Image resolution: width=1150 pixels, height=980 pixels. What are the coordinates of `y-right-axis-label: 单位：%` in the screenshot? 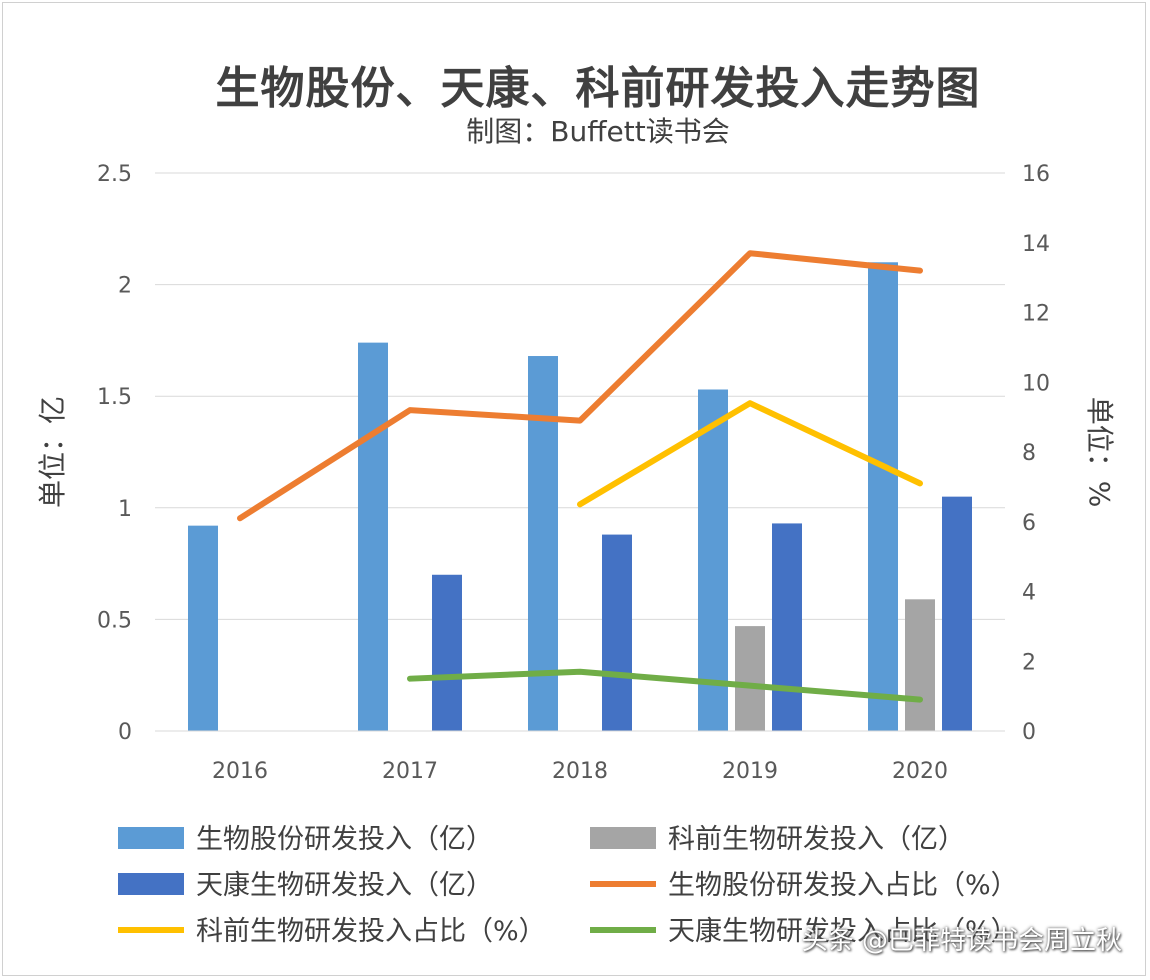 It's located at (1099, 452).